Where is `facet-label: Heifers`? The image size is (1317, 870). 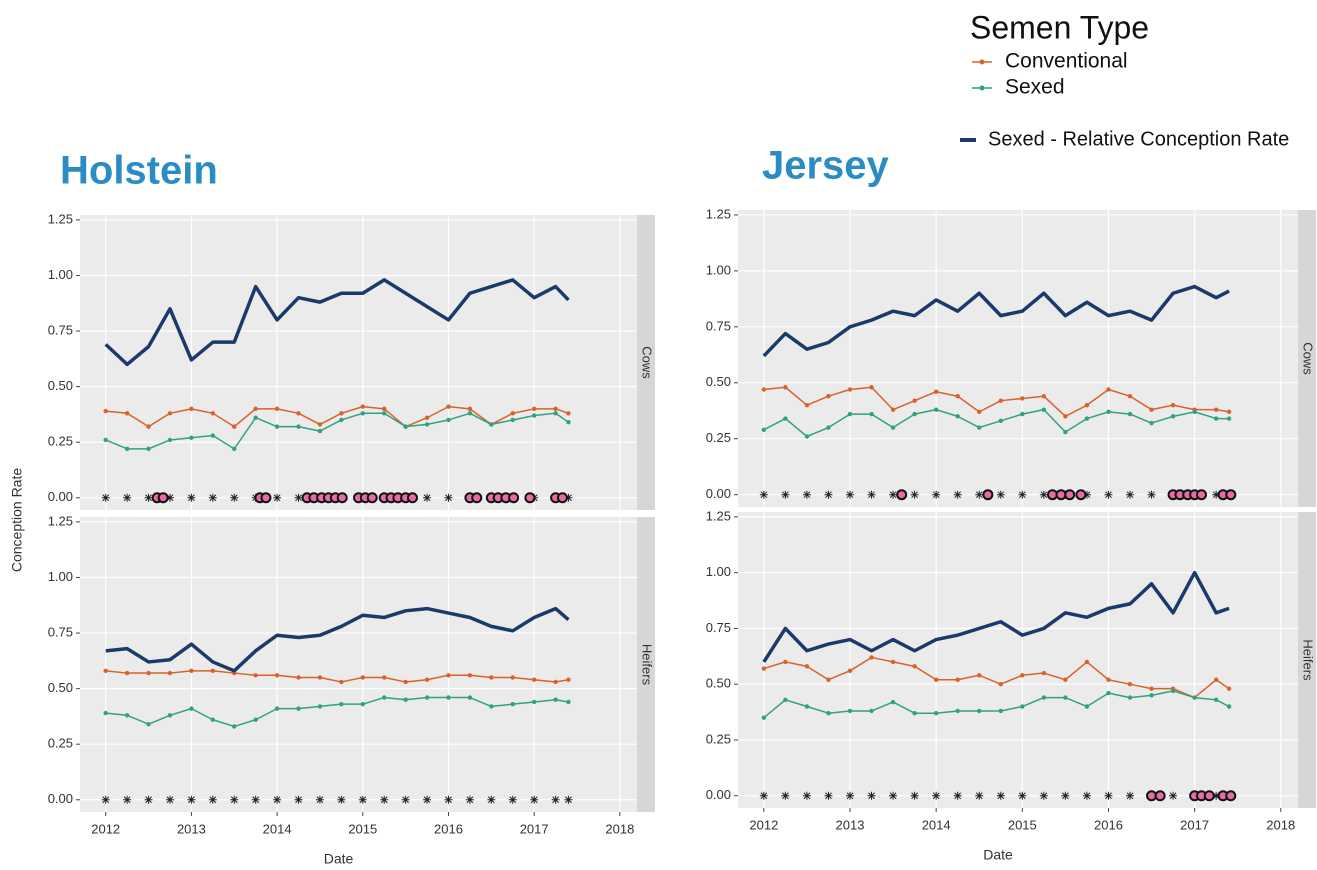 facet-label: Heifers is located at coordinates (647, 665).